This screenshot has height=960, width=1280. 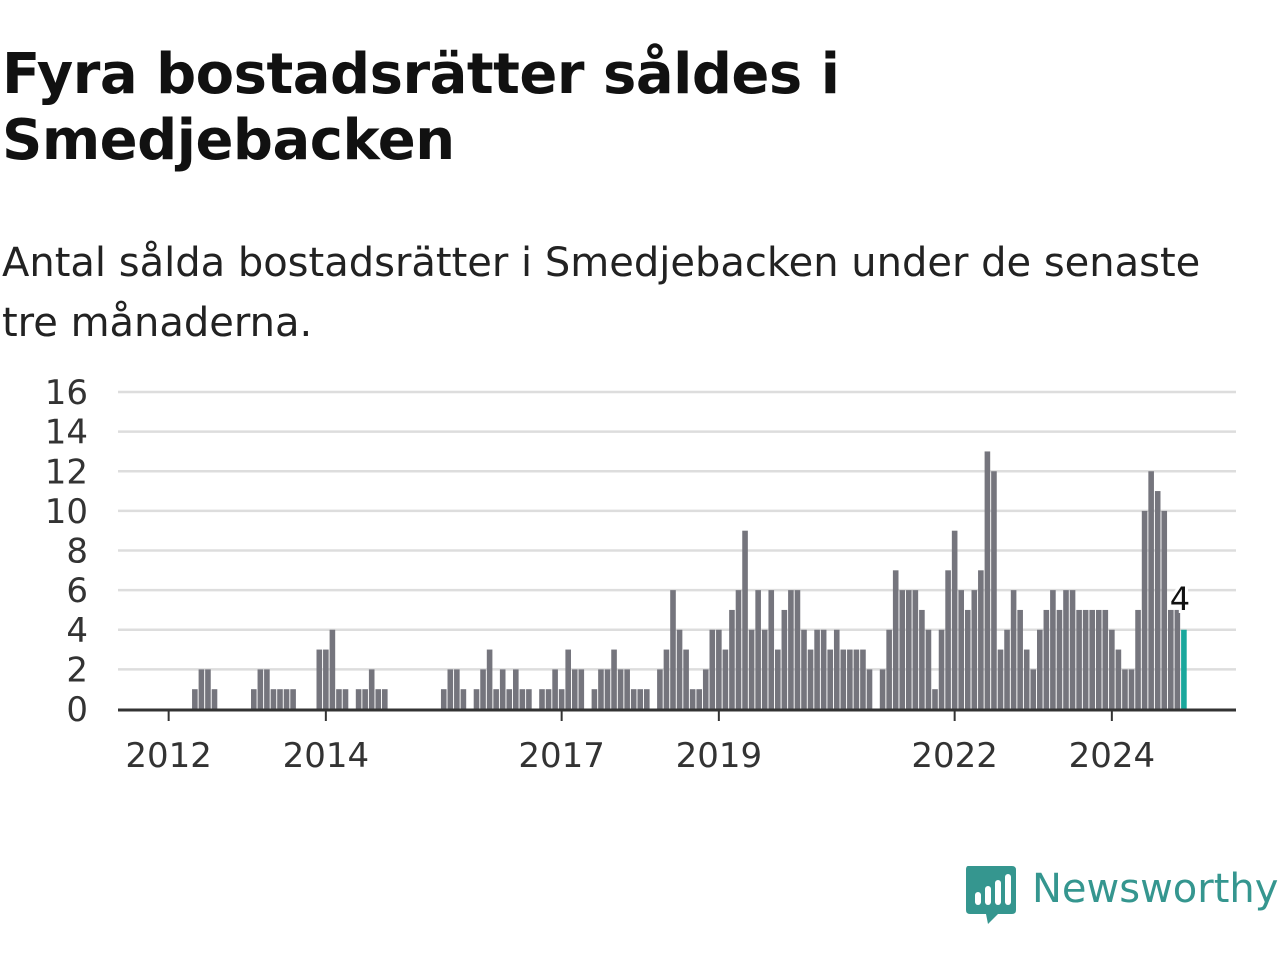 I want to click on annotations: 4, so click(x=1180, y=599).